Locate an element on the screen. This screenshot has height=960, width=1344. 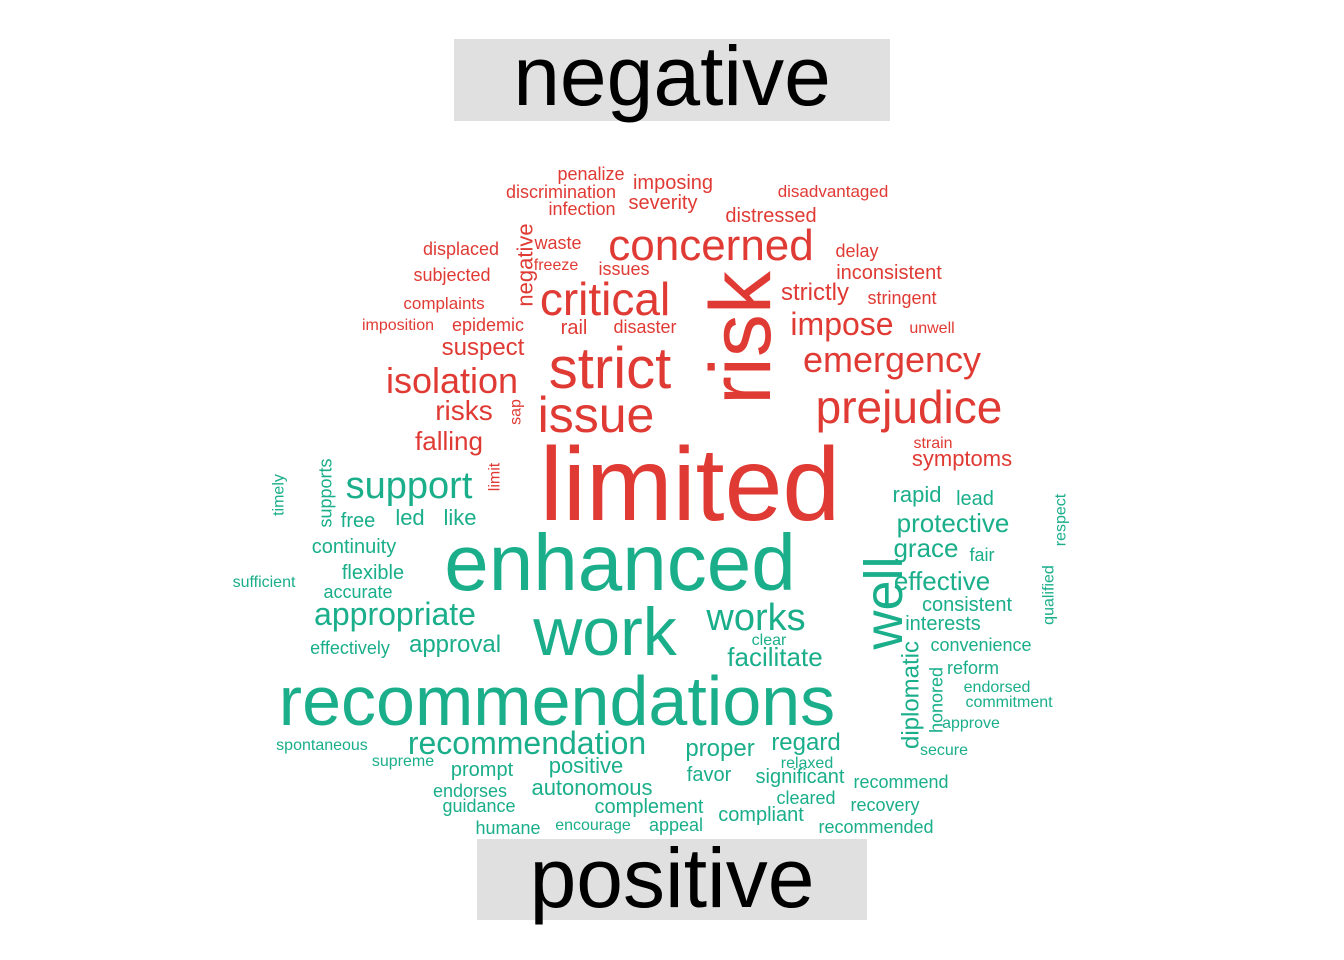
positive-label: positive is located at coordinates (672, 877).